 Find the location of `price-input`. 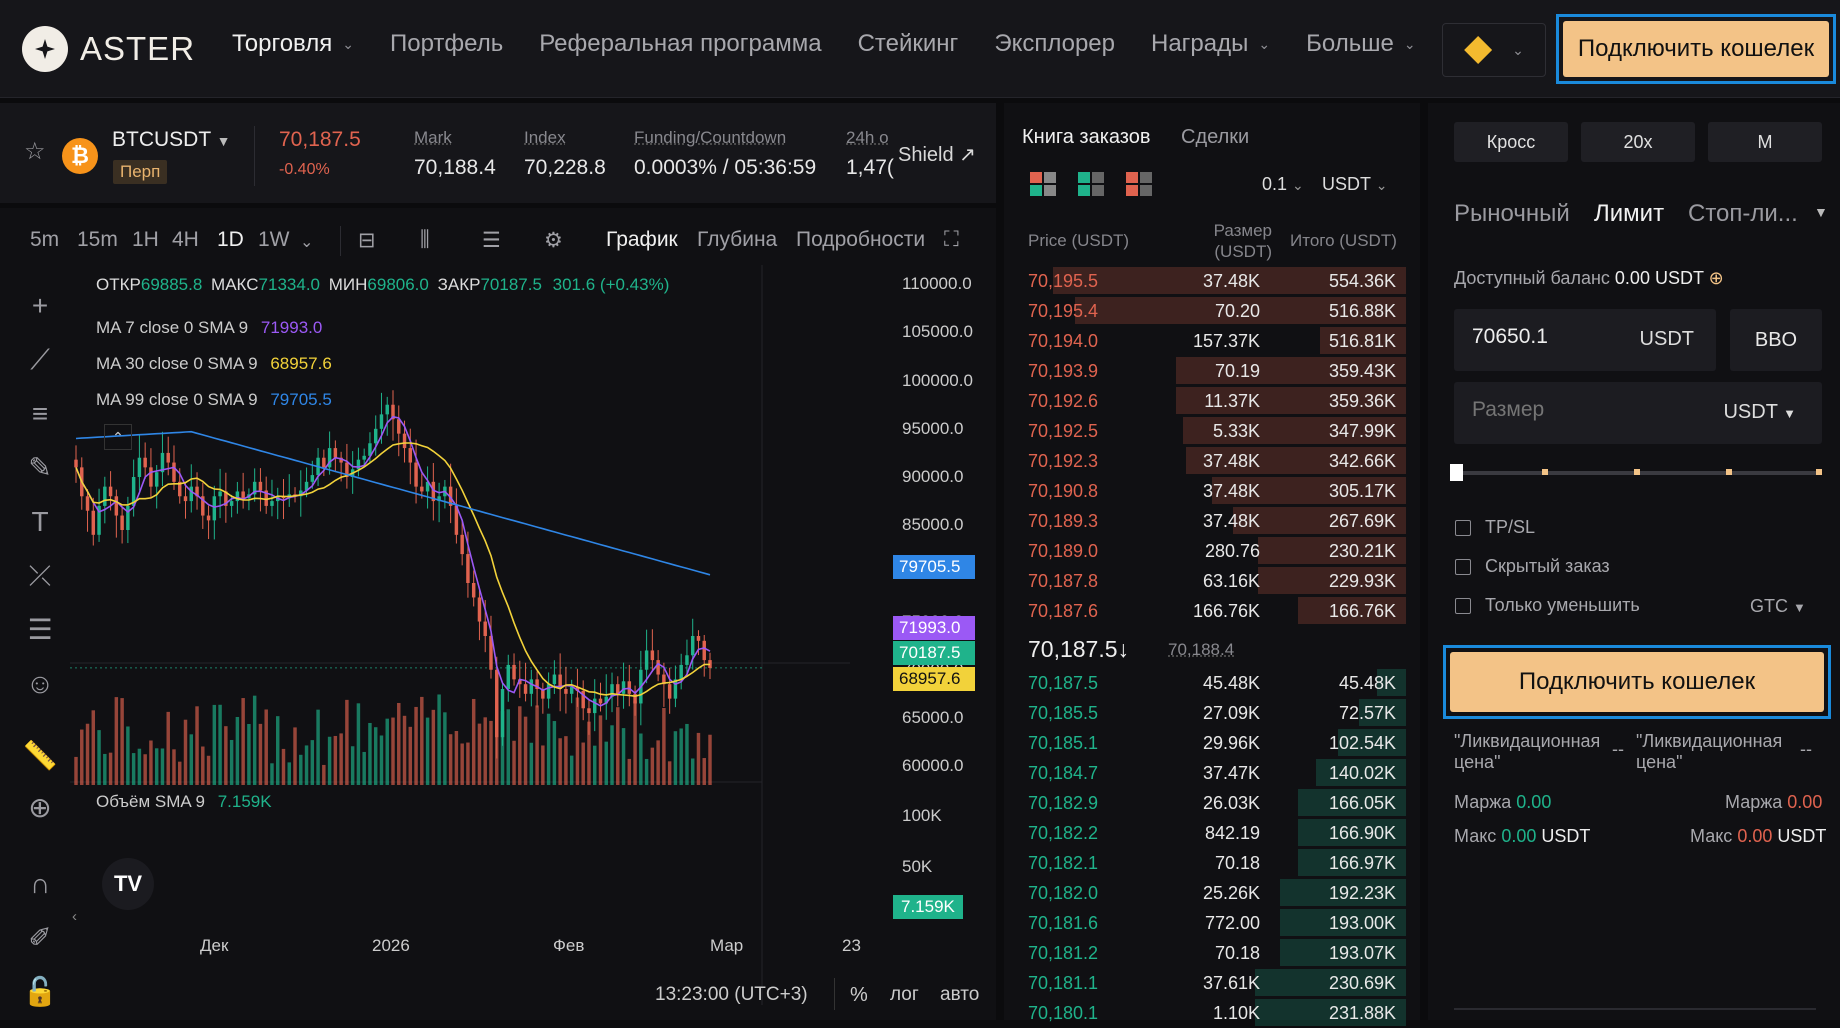

price-input is located at coordinates (1552, 337).